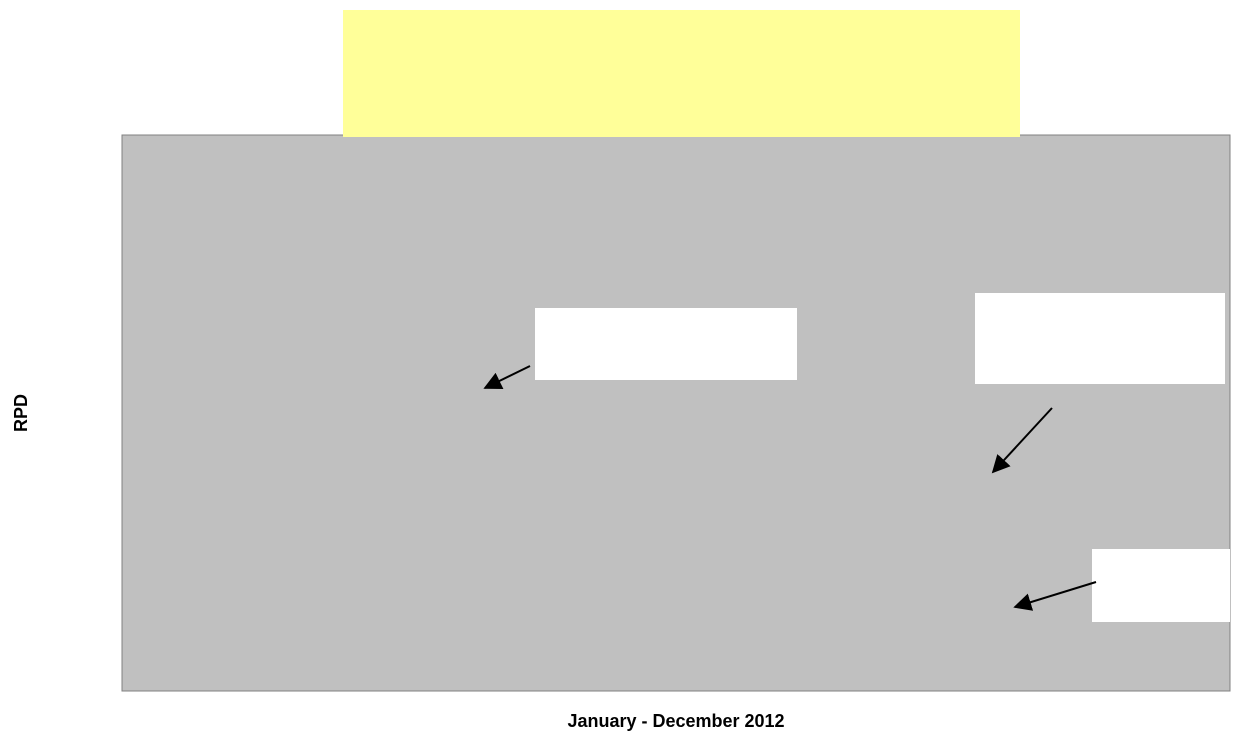 The image size is (1238, 738). What do you see at coordinates (675, 721) in the screenshot?
I see `x-axis-label: January - December 2012` at bounding box center [675, 721].